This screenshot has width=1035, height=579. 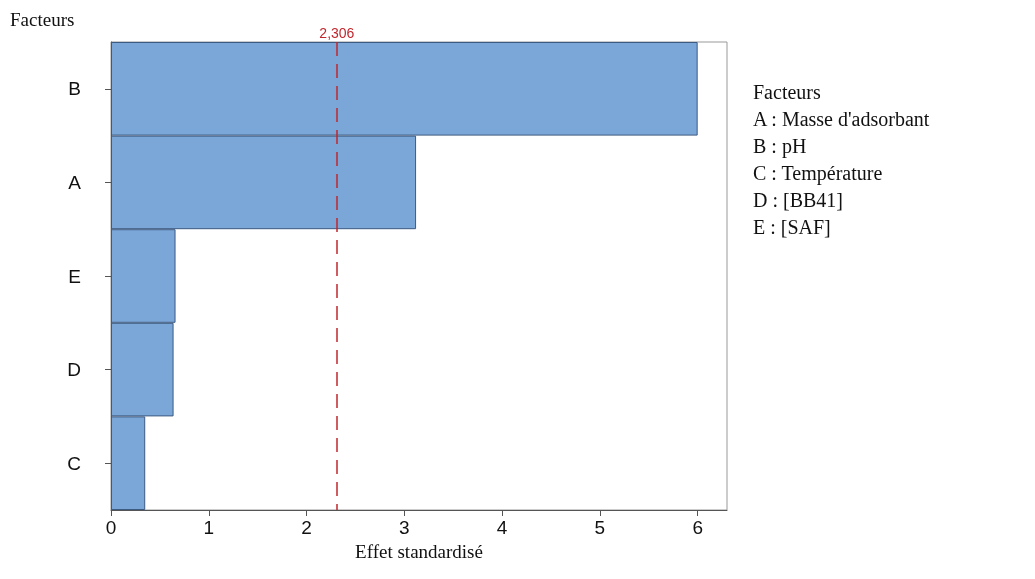 I want to click on x-tick-label: 6, so click(x=697, y=527).